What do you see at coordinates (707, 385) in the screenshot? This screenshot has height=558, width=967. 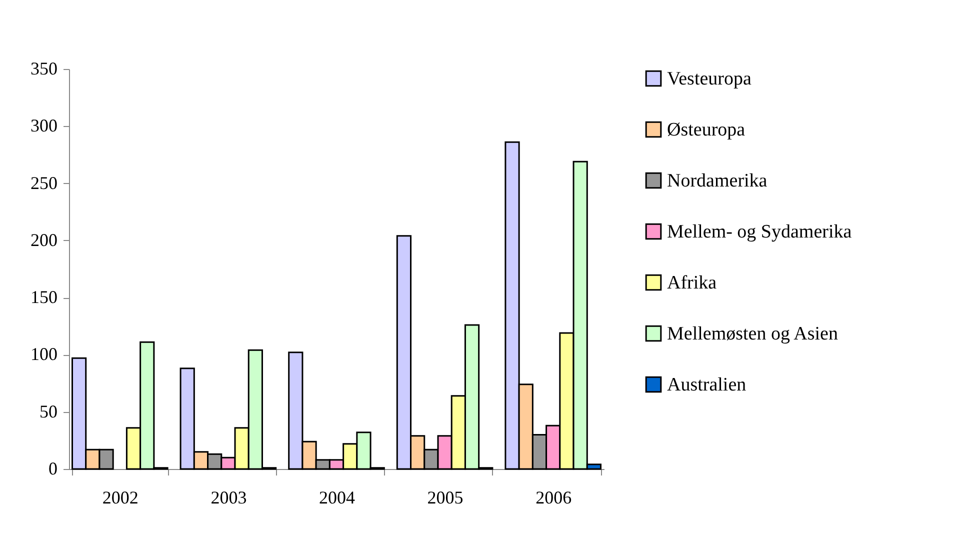 I see `legend-label: Australien` at bounding box center [707, 385].